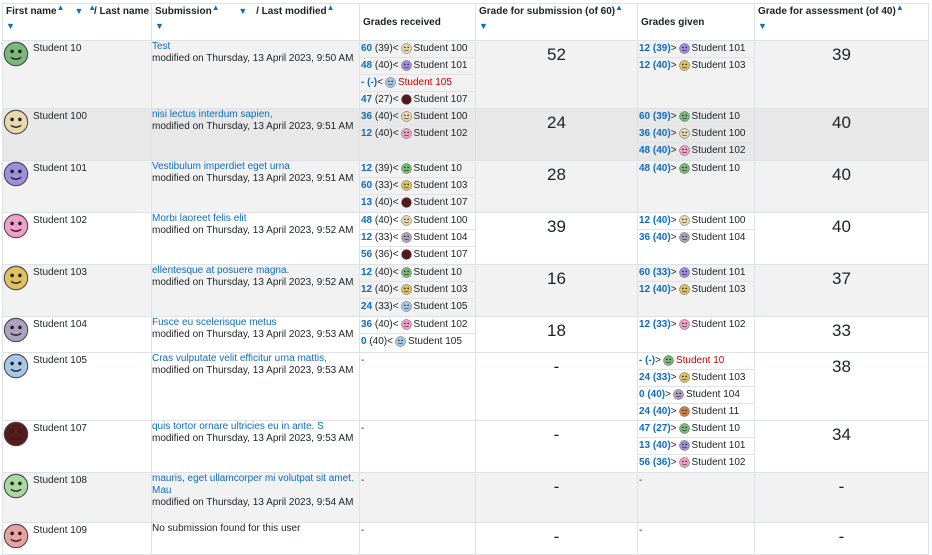 The width and height of the screenshot is (932, 555). I want to click on student-name: Student 109, so click(60, 530).